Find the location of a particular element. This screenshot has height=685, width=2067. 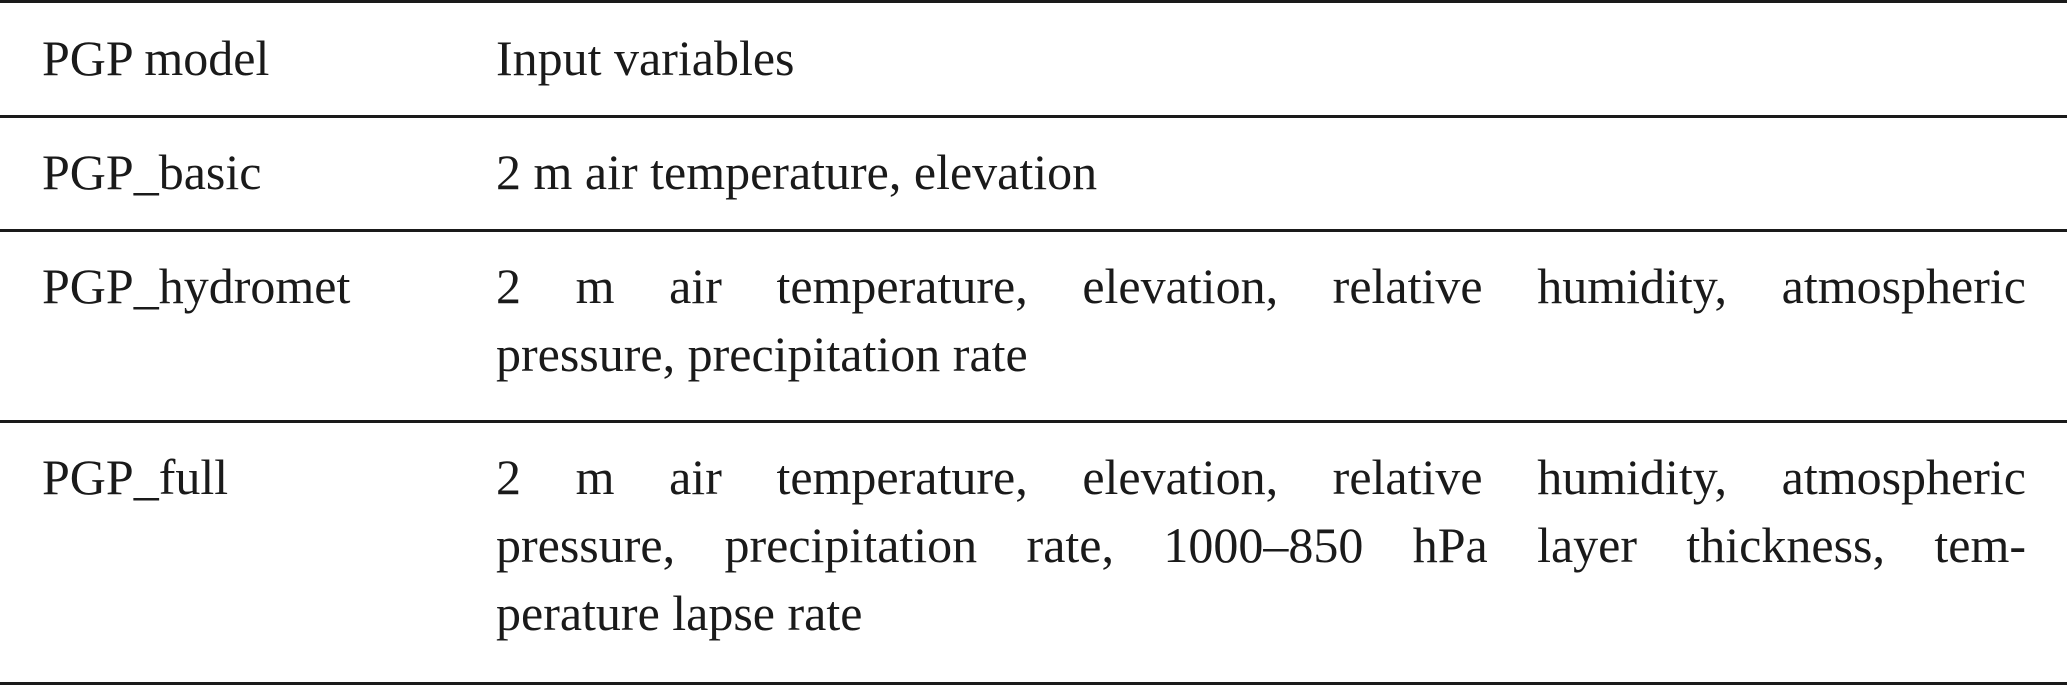

top-rule is located at coordinates (1033, 1).